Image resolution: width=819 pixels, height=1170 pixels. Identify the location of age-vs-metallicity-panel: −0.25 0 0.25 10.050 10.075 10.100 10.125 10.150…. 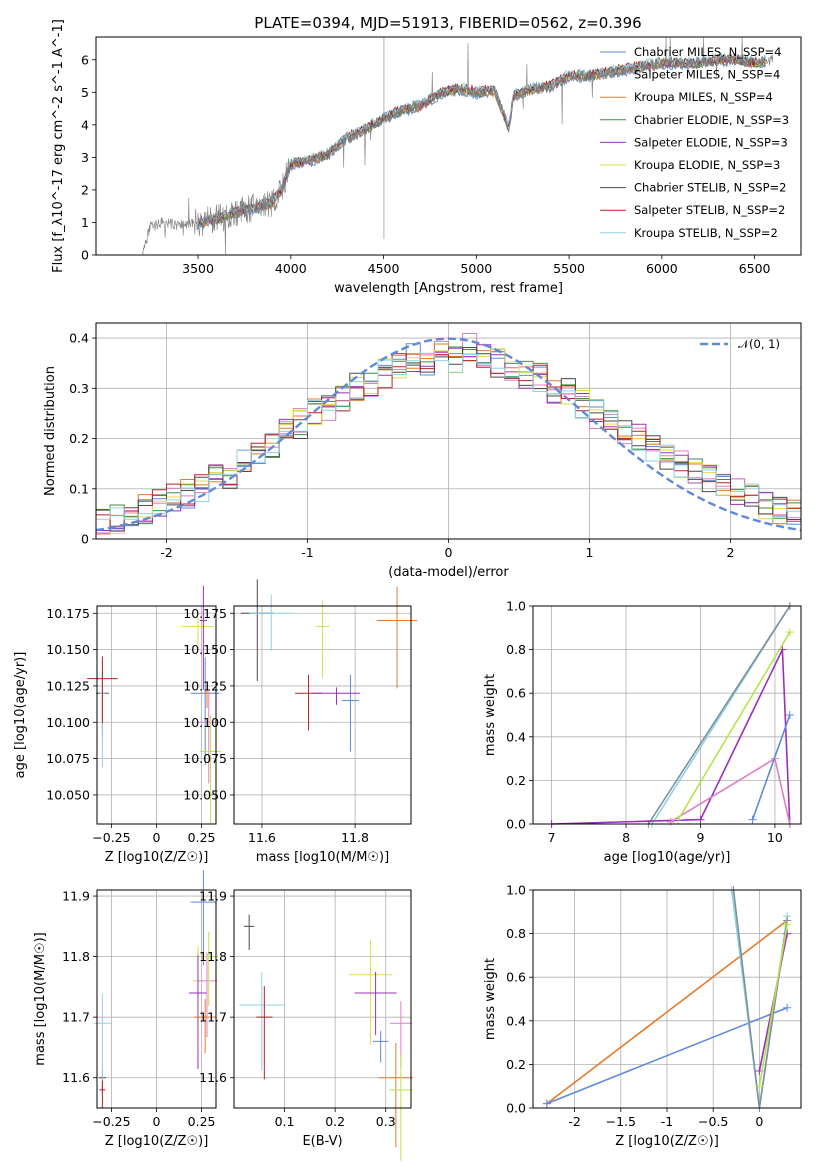
(117, 725).